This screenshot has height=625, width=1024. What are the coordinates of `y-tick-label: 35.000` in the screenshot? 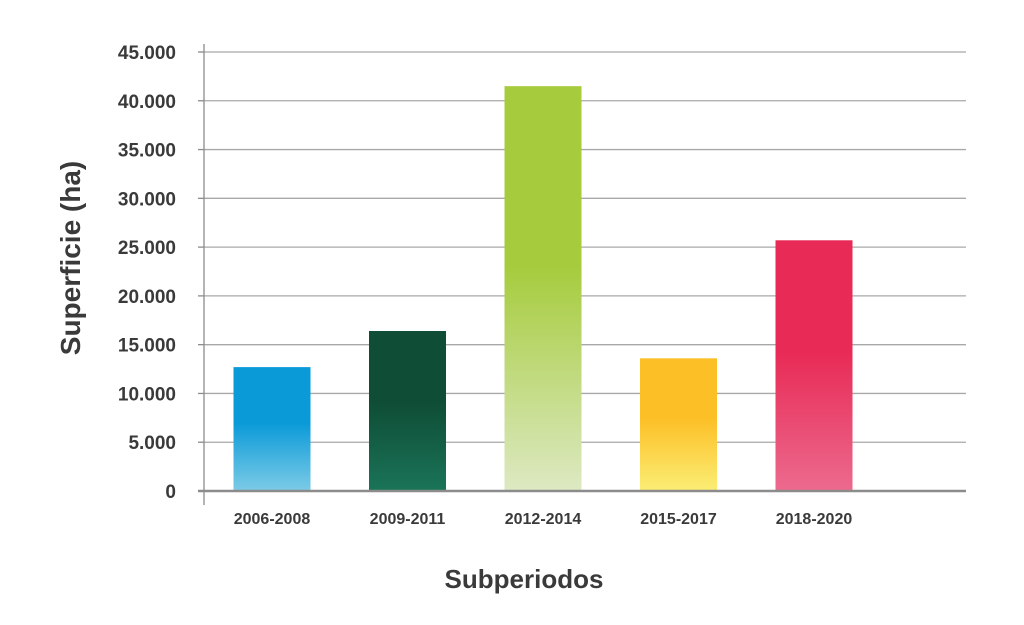 It's located at (147, 151).